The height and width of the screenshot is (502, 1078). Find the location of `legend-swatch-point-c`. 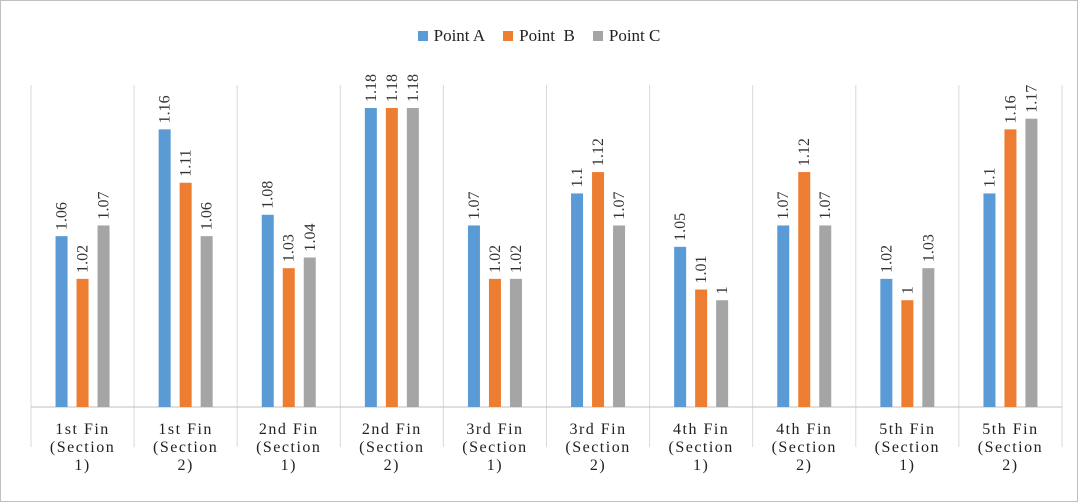

legend-swatch-point-c is located at coordinates (597, 36).